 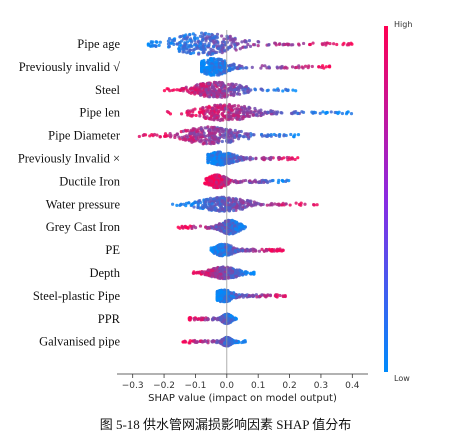 I want to click on x-axis-label: SHAP value (impact on model output), so click(x=242, y=398).